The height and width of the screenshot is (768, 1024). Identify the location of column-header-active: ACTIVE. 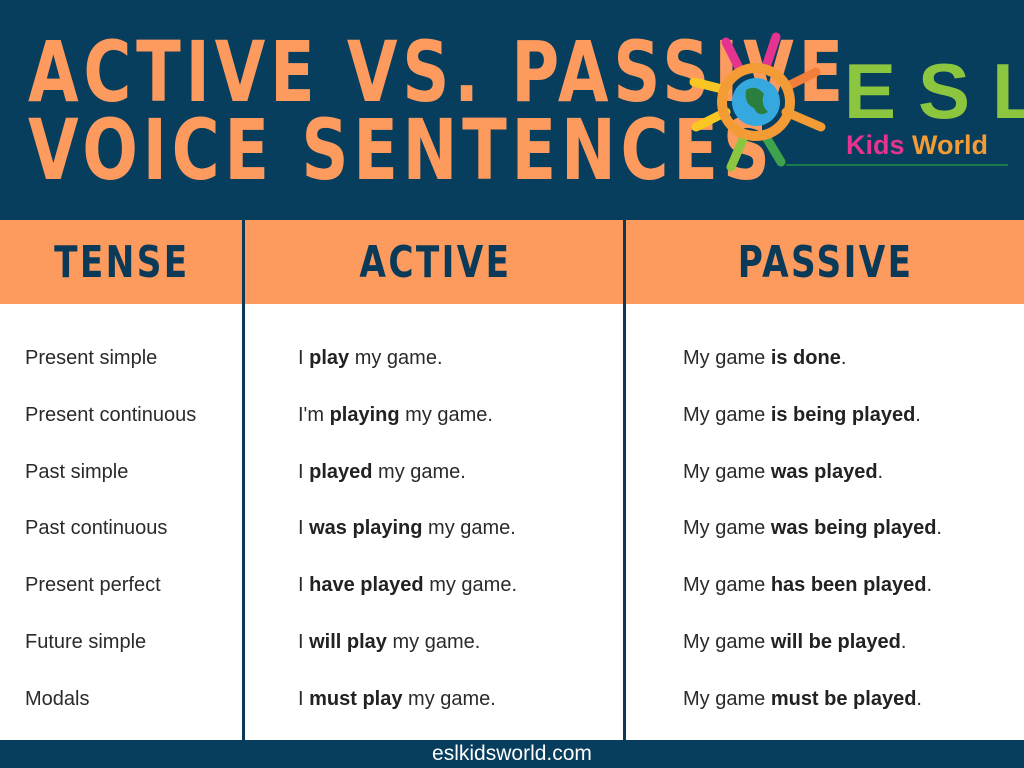
(435, 262).